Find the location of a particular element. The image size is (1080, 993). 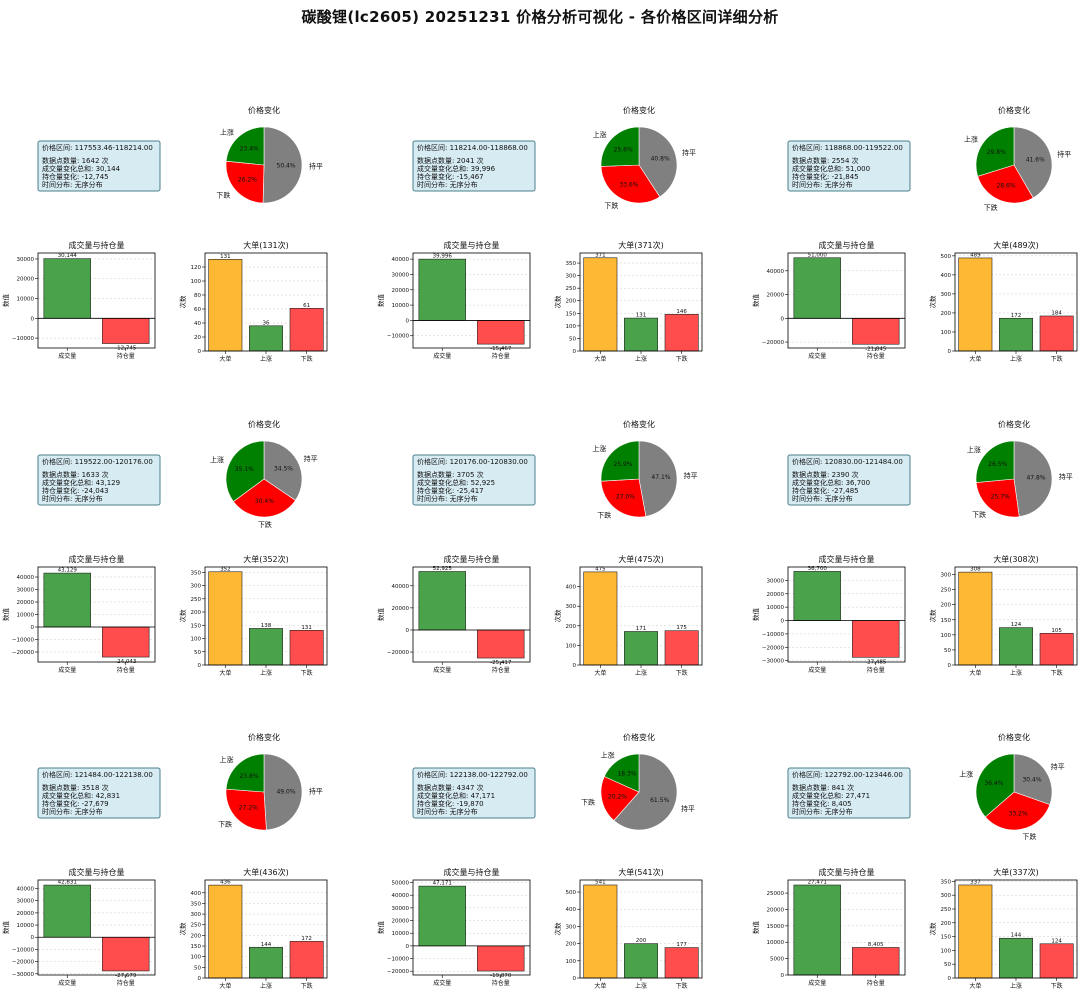

y-tick-label: 250 is located at coordinates (571, 289).